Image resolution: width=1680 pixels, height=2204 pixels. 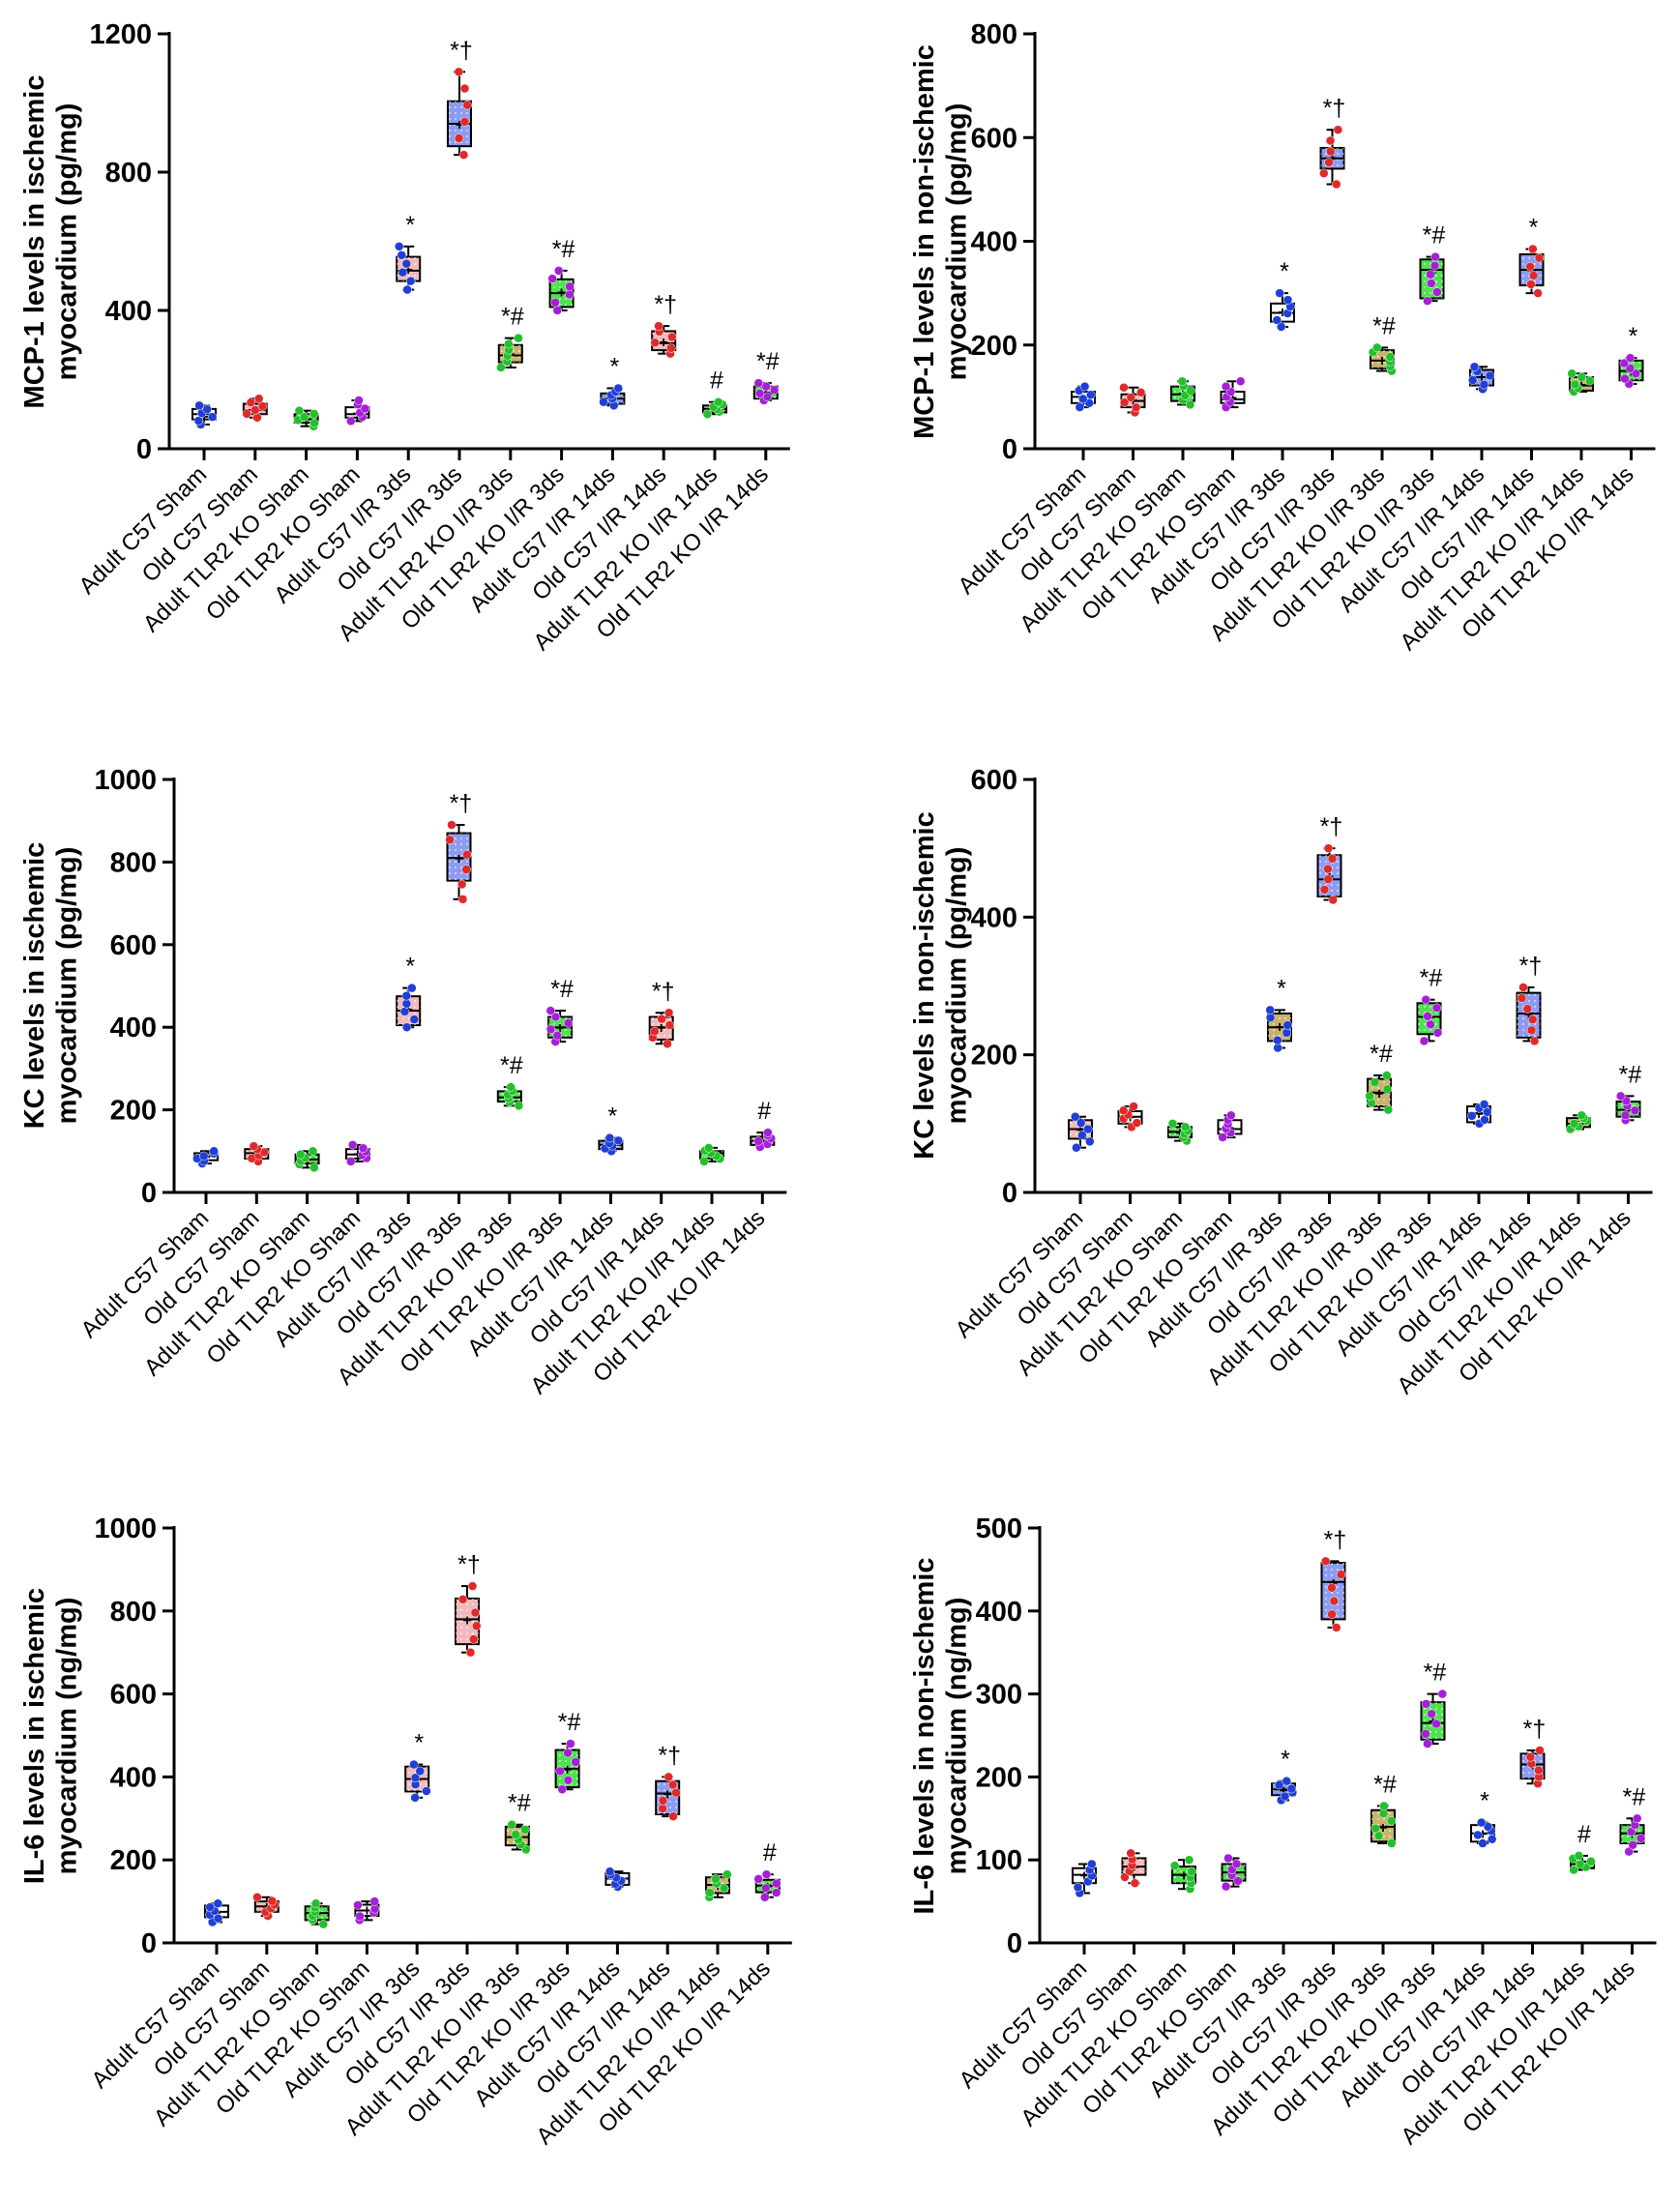 I want to click on box-group: +#, so click(x=767, y=1870).